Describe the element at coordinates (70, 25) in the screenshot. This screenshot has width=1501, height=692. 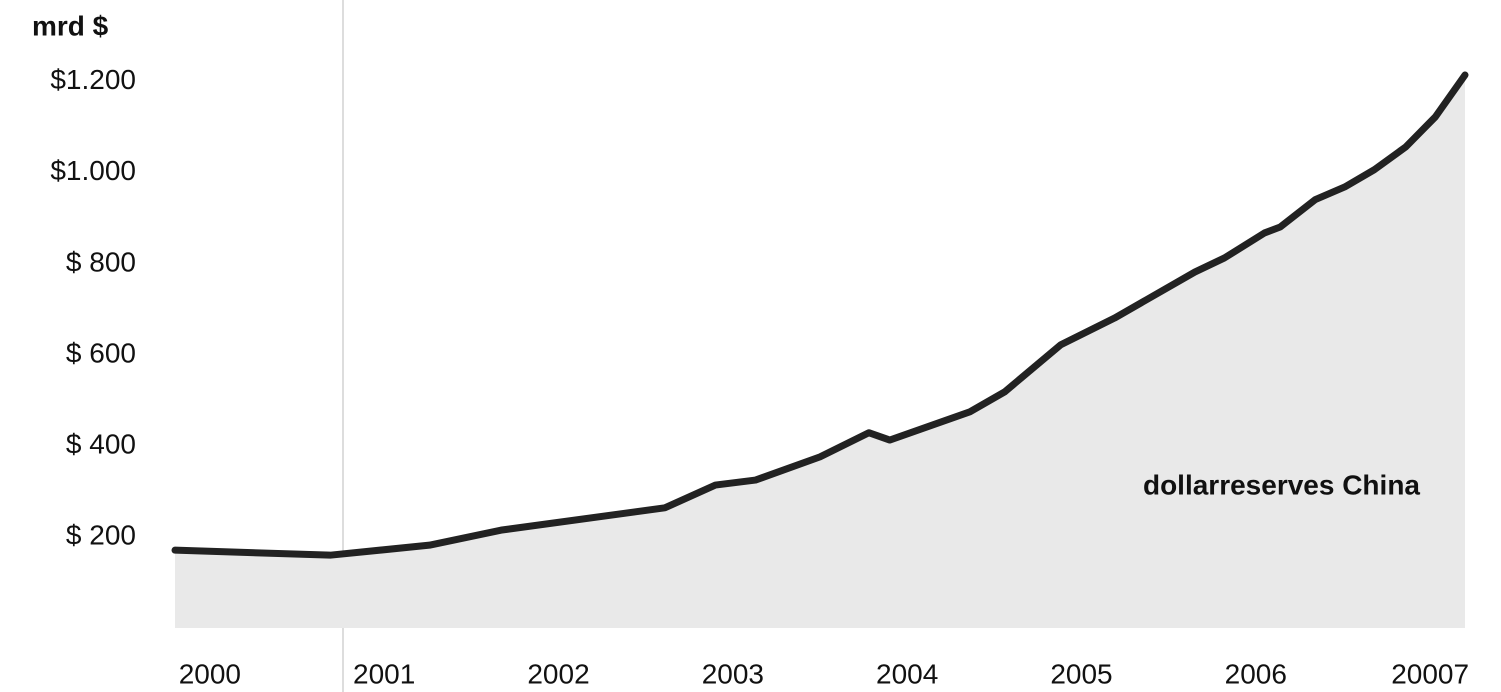
I see `y-unit-label: mrd $` at that location.